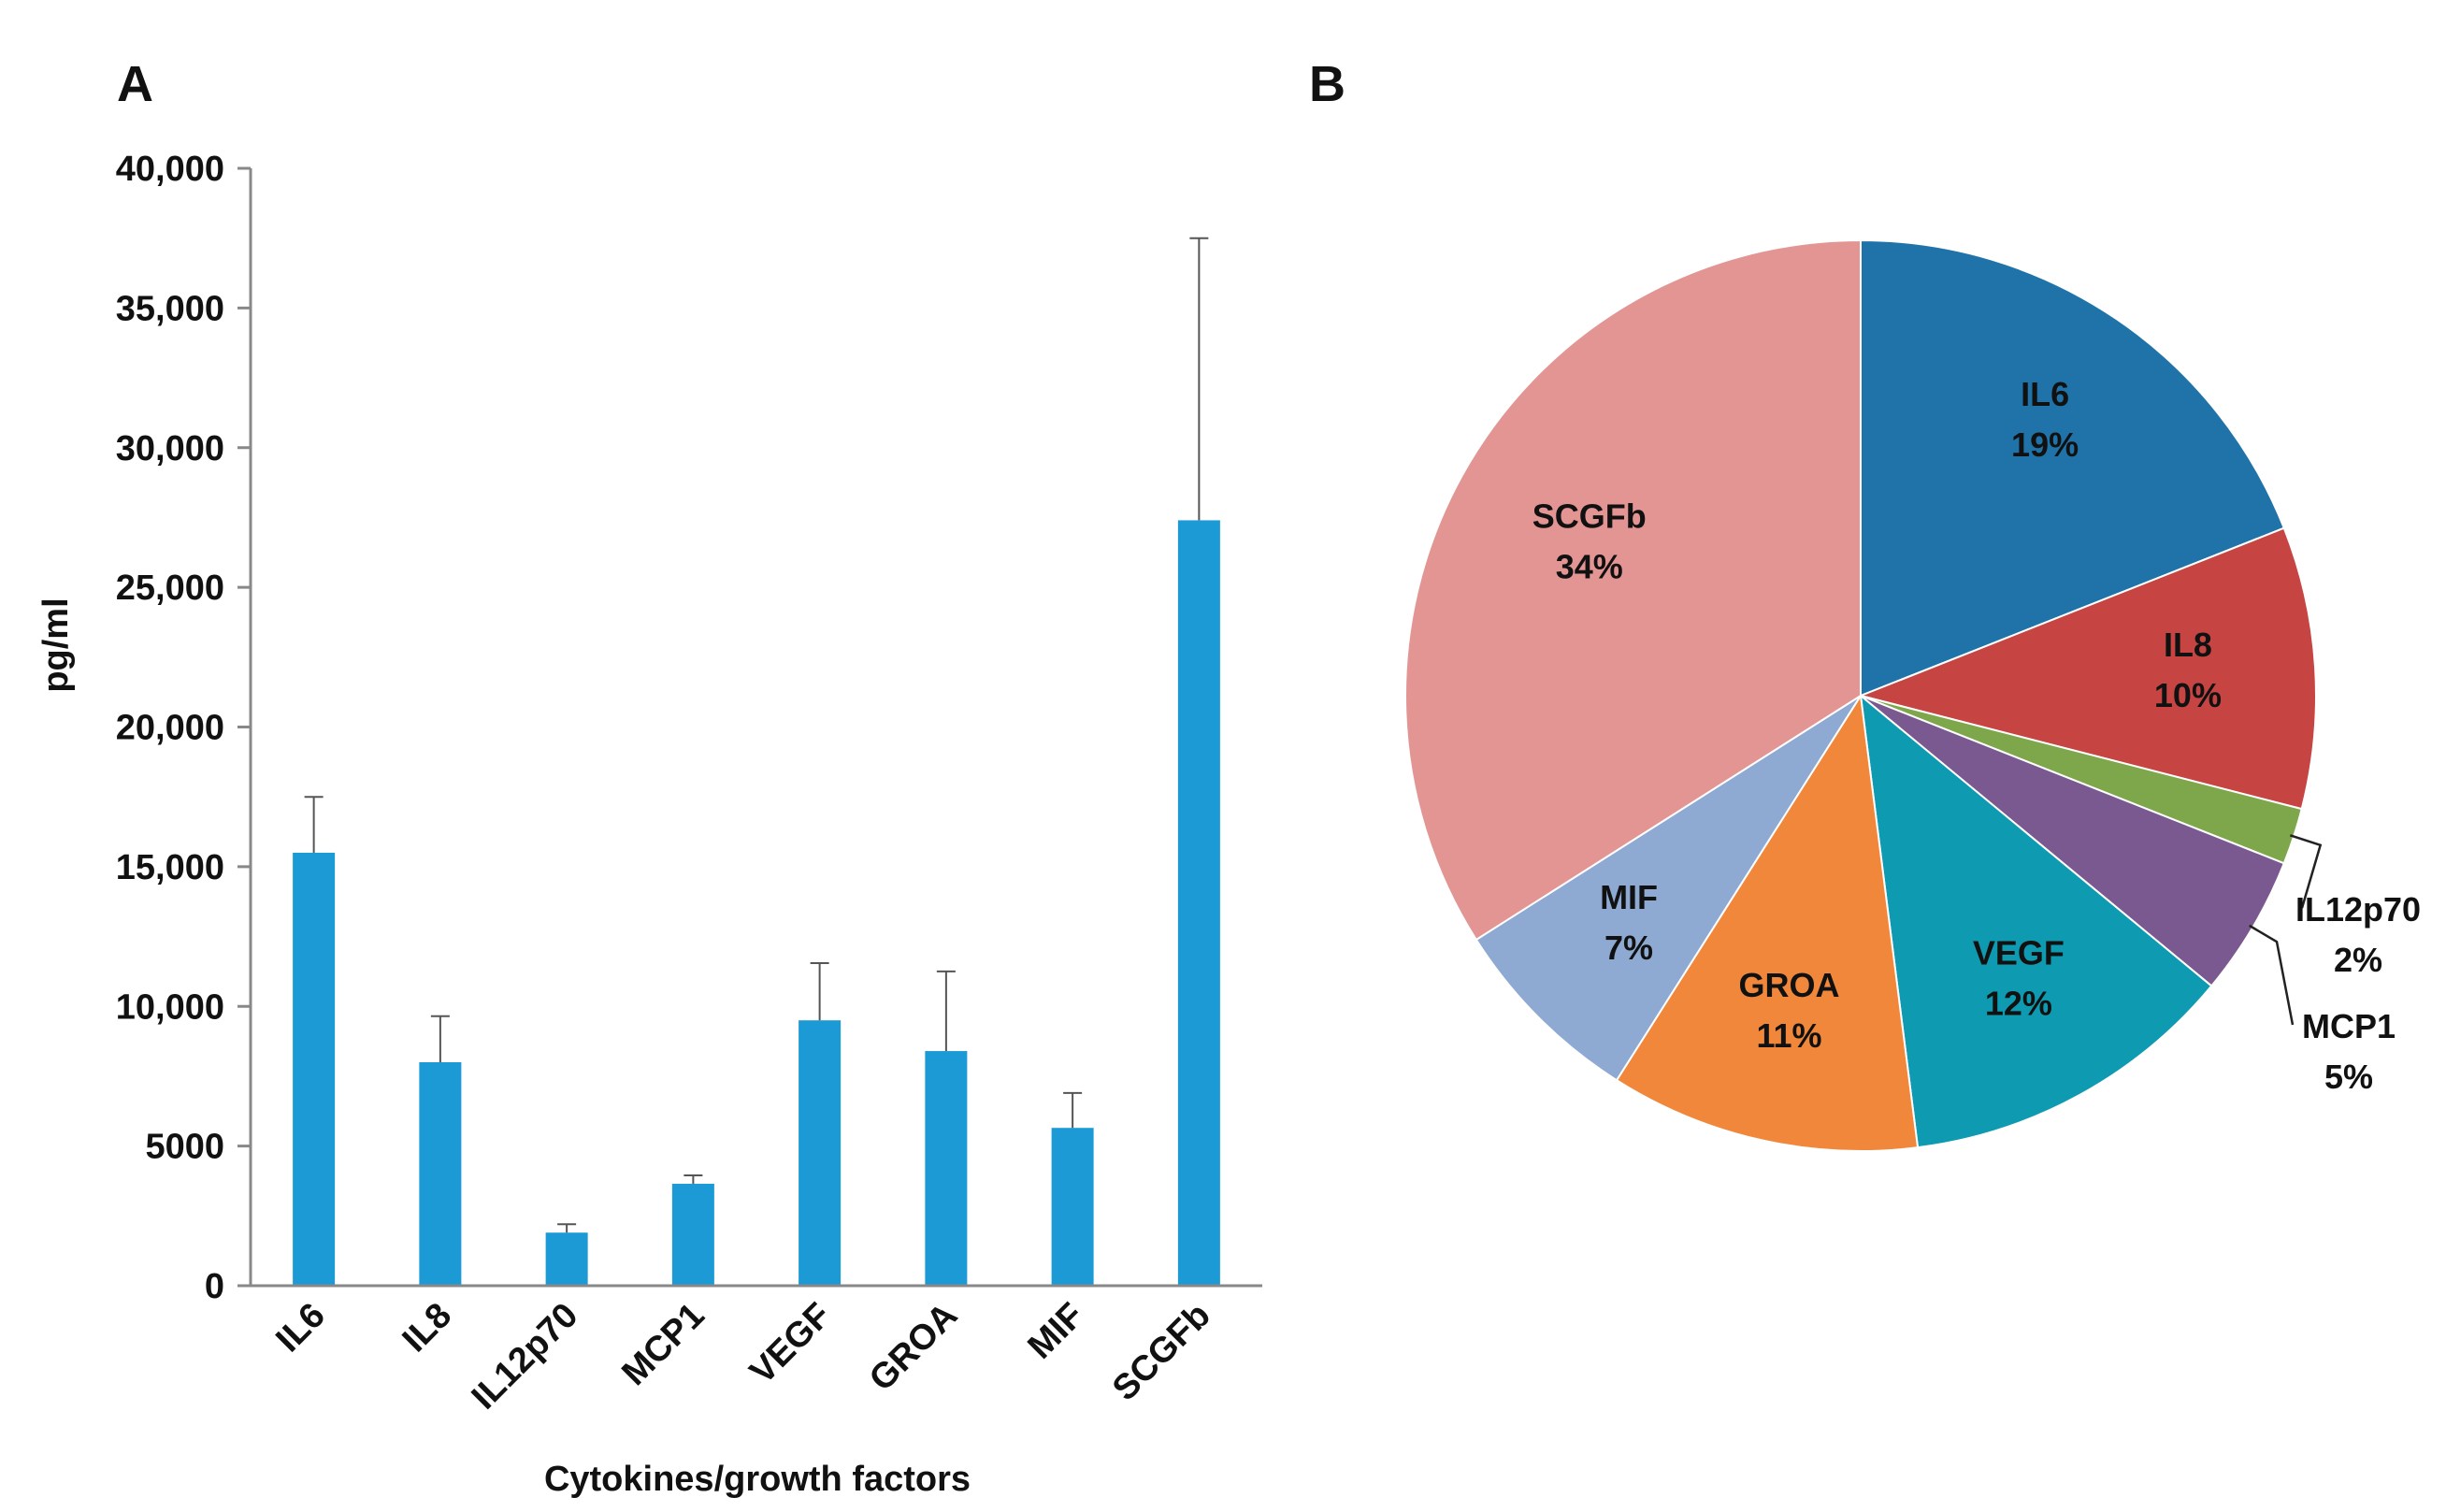 This screenshot has height=1512, width=2446. Describe the element at coordinates (2306, 871) in the screenshot. I see `pie-leader-IL12p70` at that location.